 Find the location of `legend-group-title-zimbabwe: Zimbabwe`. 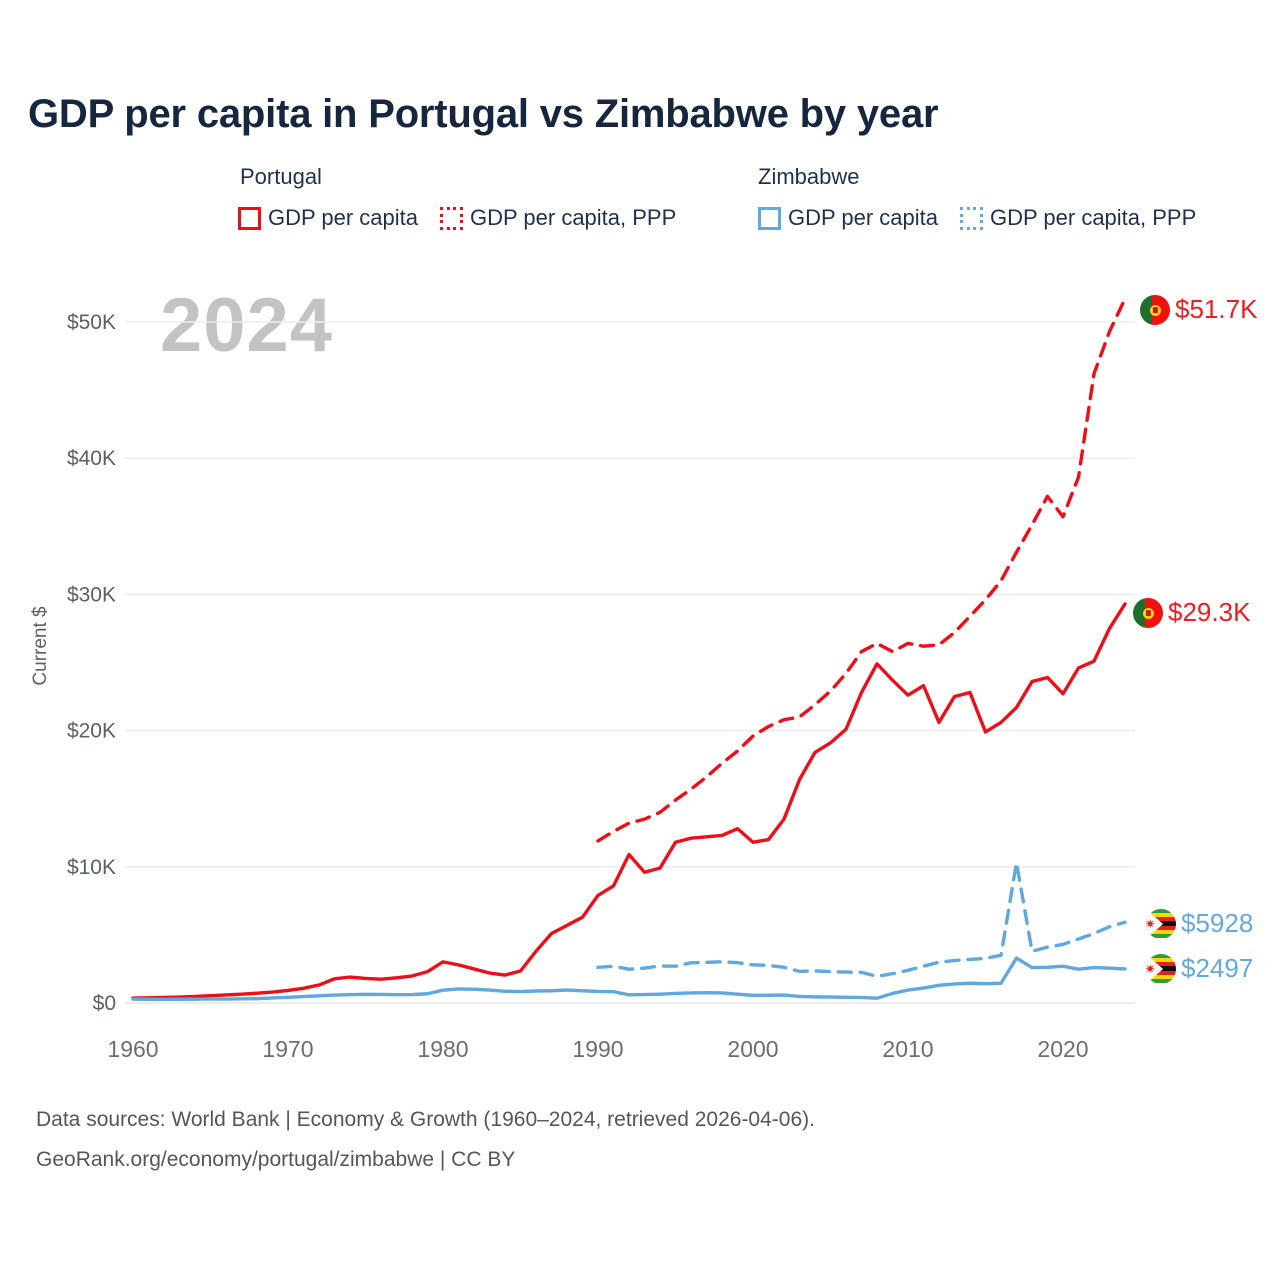

legend-group-title-zimbabwe: Zimbabwe is located at coordinates (809, 176).